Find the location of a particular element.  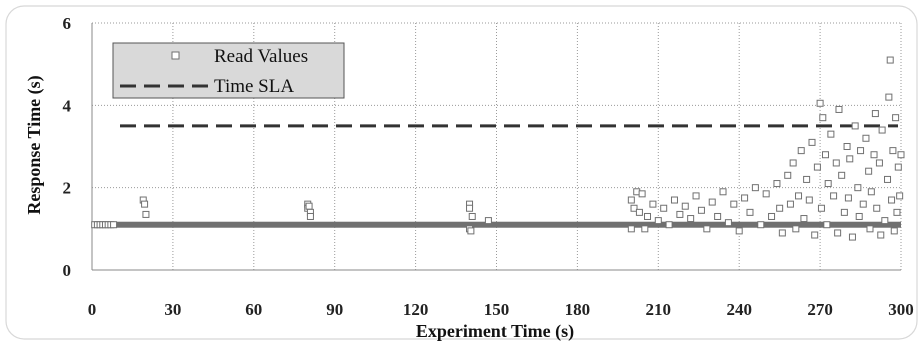

legend-box is located at coordinates (228, 70).